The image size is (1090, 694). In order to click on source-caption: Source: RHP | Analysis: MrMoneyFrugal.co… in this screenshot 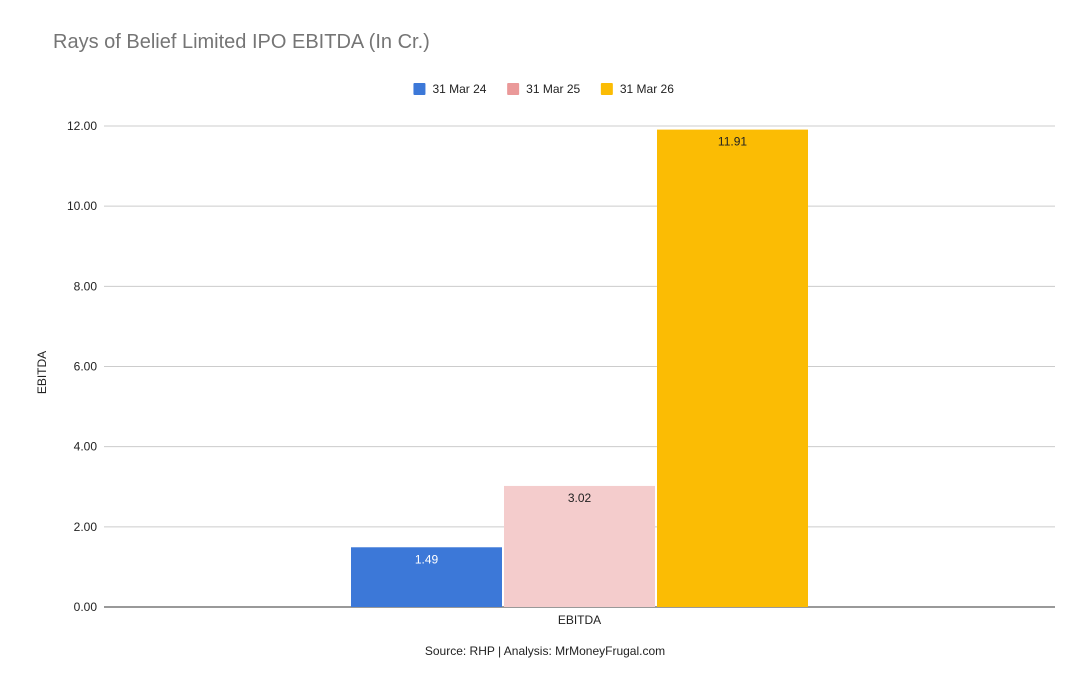, I will do `click(545, 651)`.